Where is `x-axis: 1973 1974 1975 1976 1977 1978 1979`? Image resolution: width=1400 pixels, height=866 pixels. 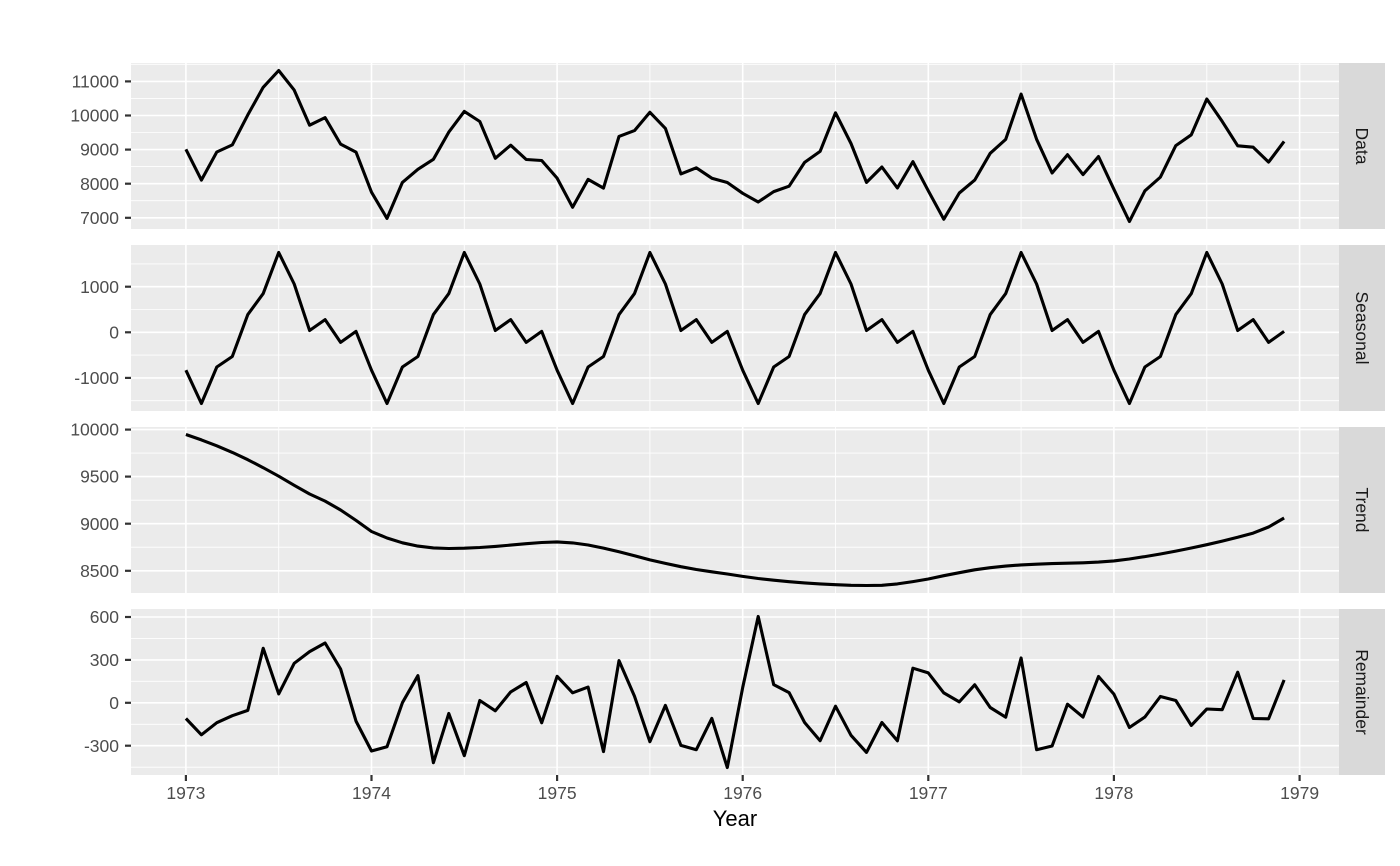
x-axis: 1973 1974 1975 1976 1977 1978 1979 is located at coordinates (742, 789).